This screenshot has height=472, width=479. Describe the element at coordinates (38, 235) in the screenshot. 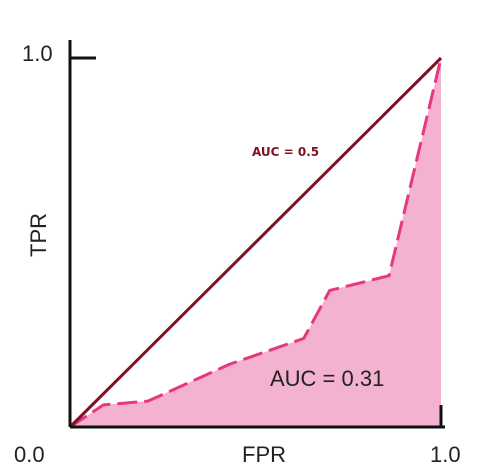

I see `y-axis-label: TPR` at that location.